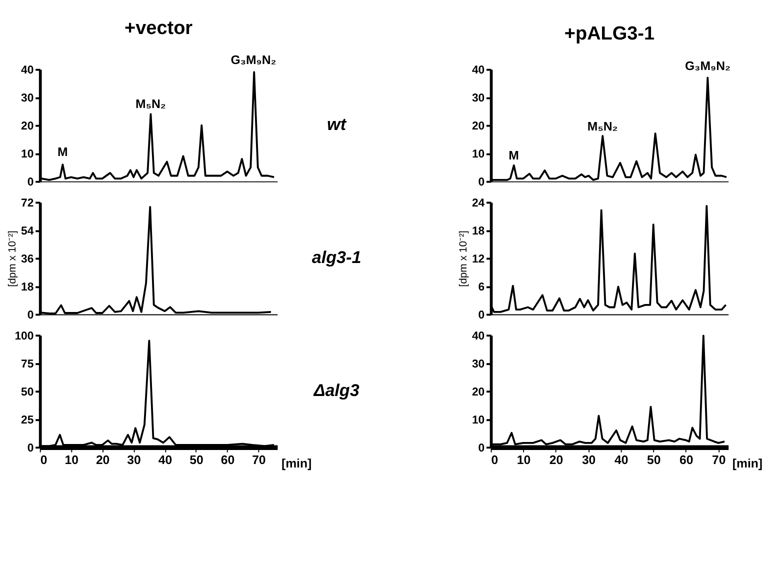 Image resolution: width=768 pixels, height=576 pixels. I want to click on y-tick-label: 6, so click(481, 288).